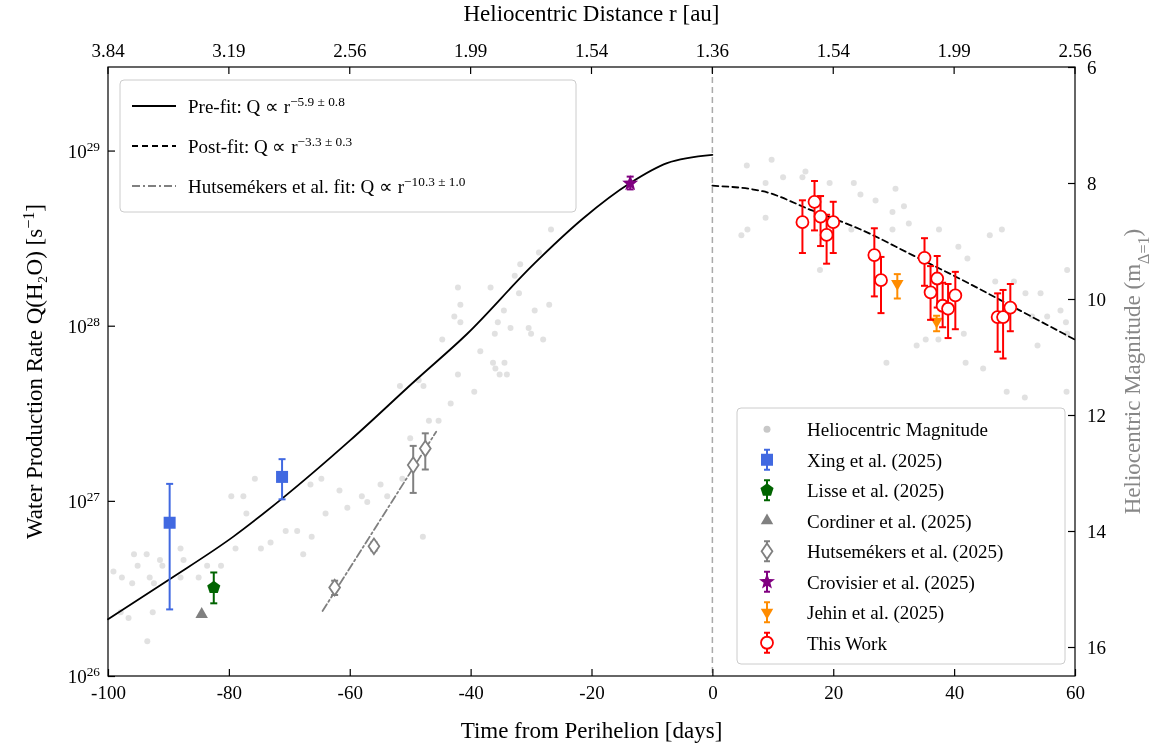 The height and width of the screenshot is (751, 1158). Describe the element at coordinates (350, 693) in the screenshot. I see `x-tick-label: -60` at that location.